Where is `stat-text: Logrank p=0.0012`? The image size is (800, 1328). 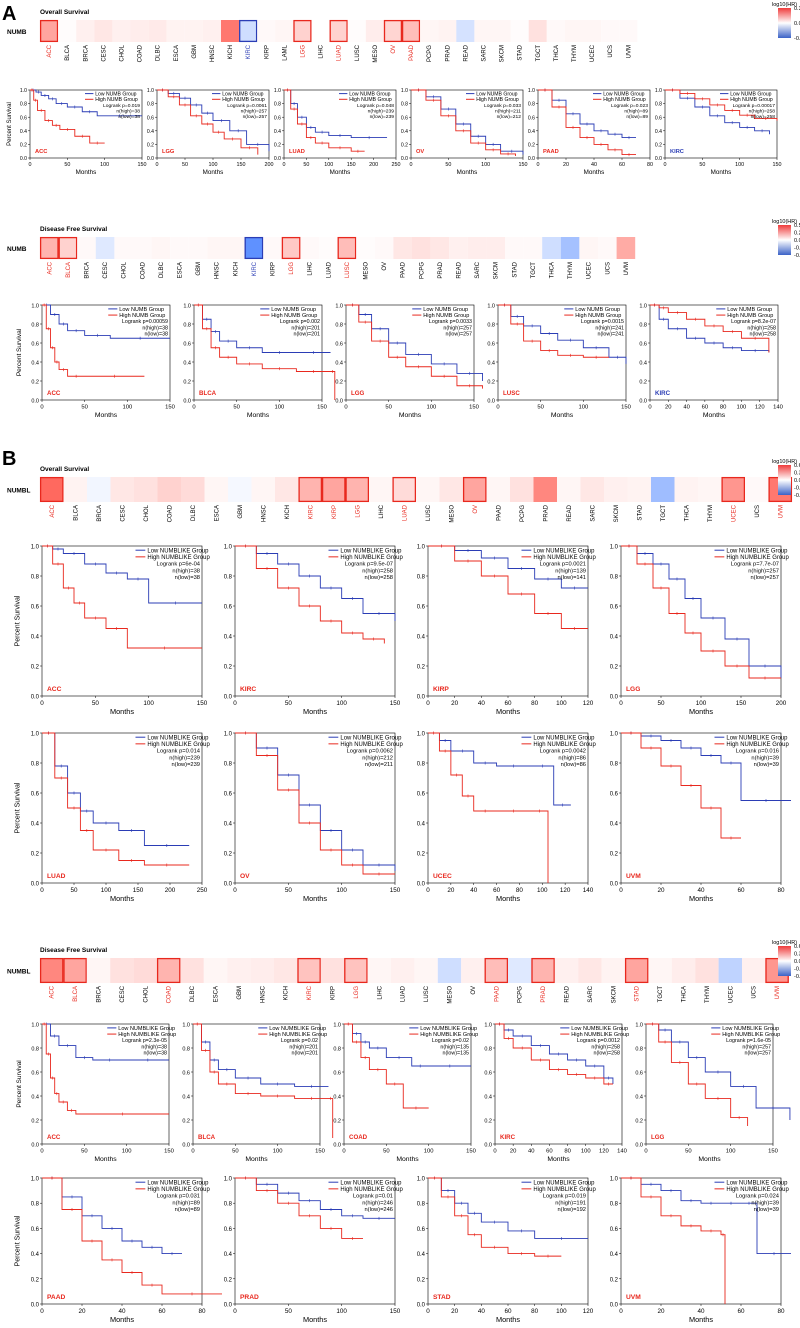 stat-text: Logrank p=0.0012 is located at coordinates (598, 1041).